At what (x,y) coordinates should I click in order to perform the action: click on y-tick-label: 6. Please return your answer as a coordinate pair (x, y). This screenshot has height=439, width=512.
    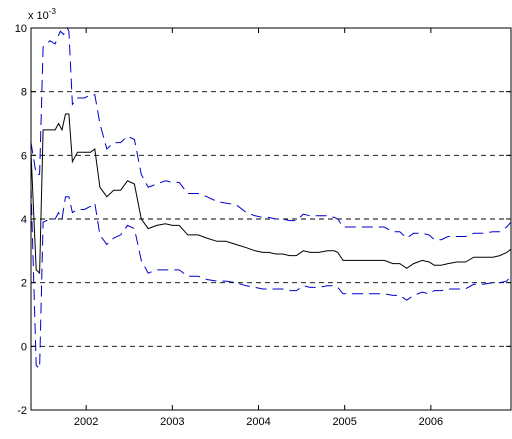
    Looking at the image, I should click on (24, 156).